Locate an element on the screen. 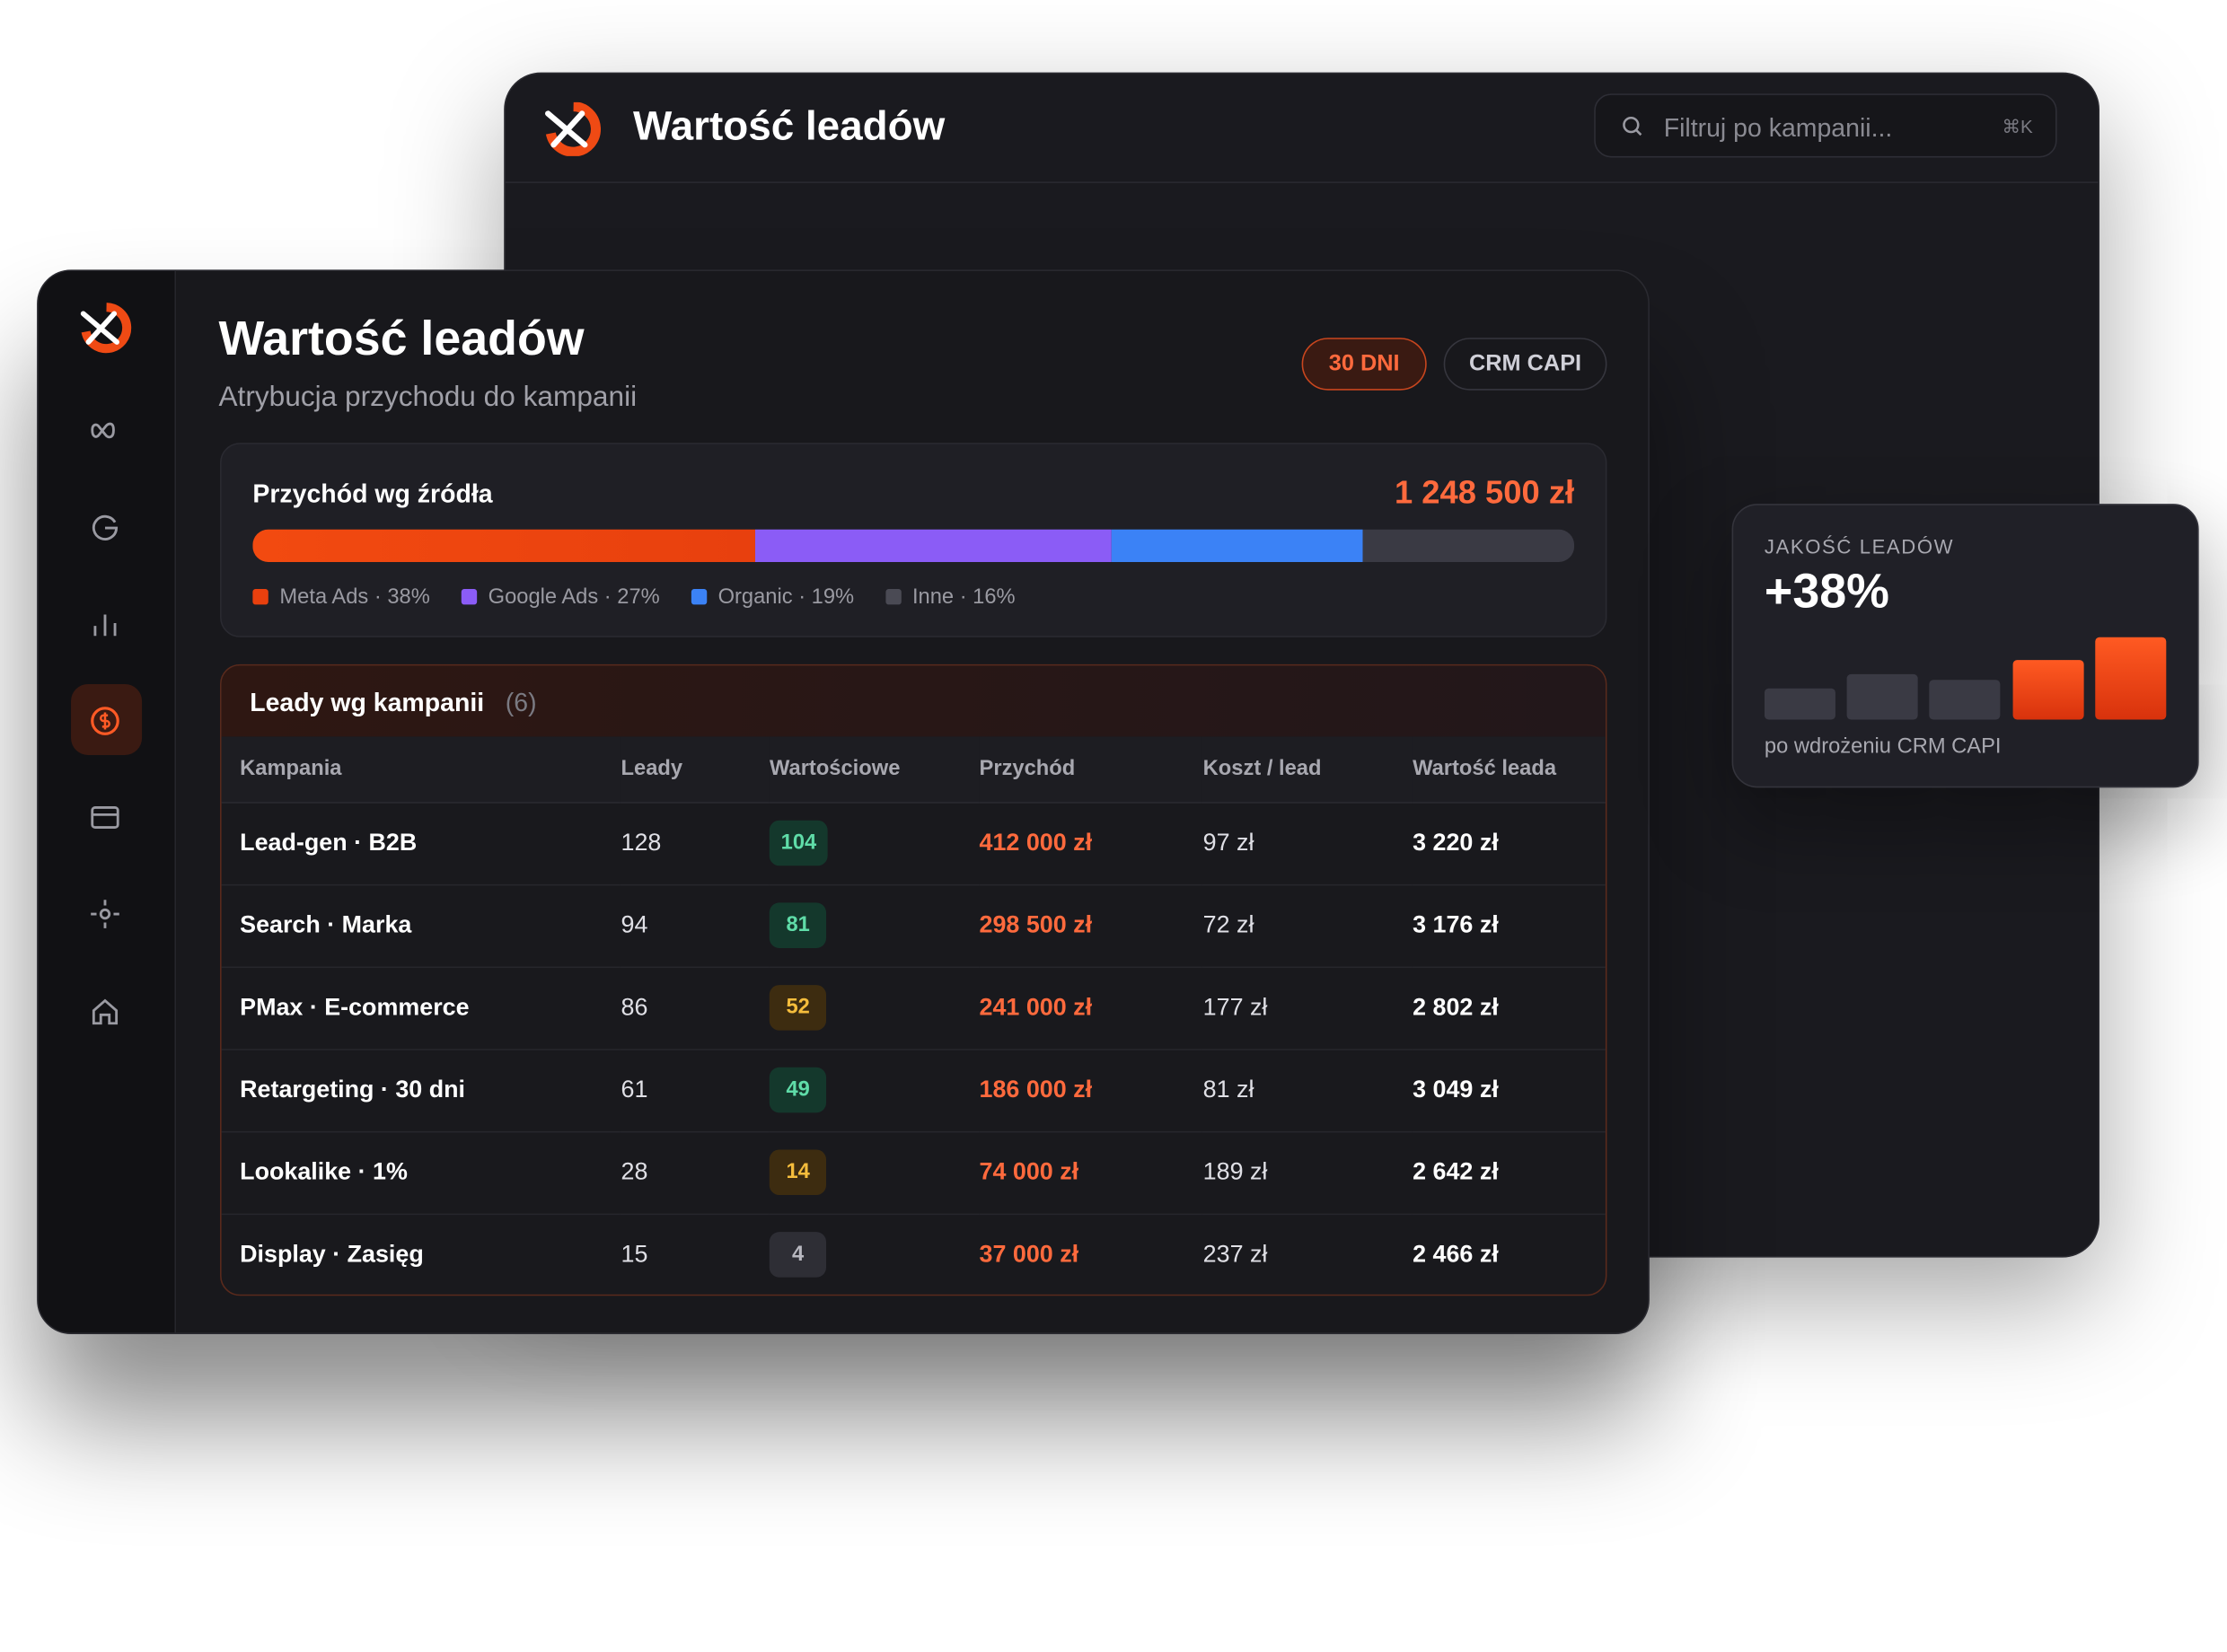 This screenshot has width=2227, height=1652. cell: 412 000 zł is located at coordinates (1036, 843).